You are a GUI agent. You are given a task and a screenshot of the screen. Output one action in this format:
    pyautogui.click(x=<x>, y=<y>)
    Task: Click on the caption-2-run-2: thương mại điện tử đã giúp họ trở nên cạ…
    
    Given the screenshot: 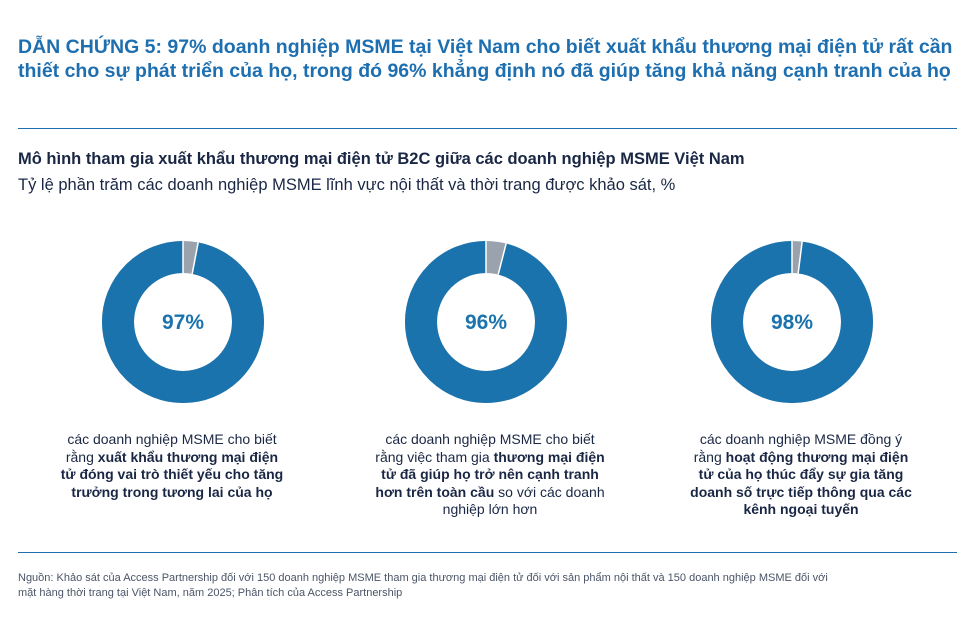 What is the action you would take?
    pyautogui.click(x=490, y=474)
    